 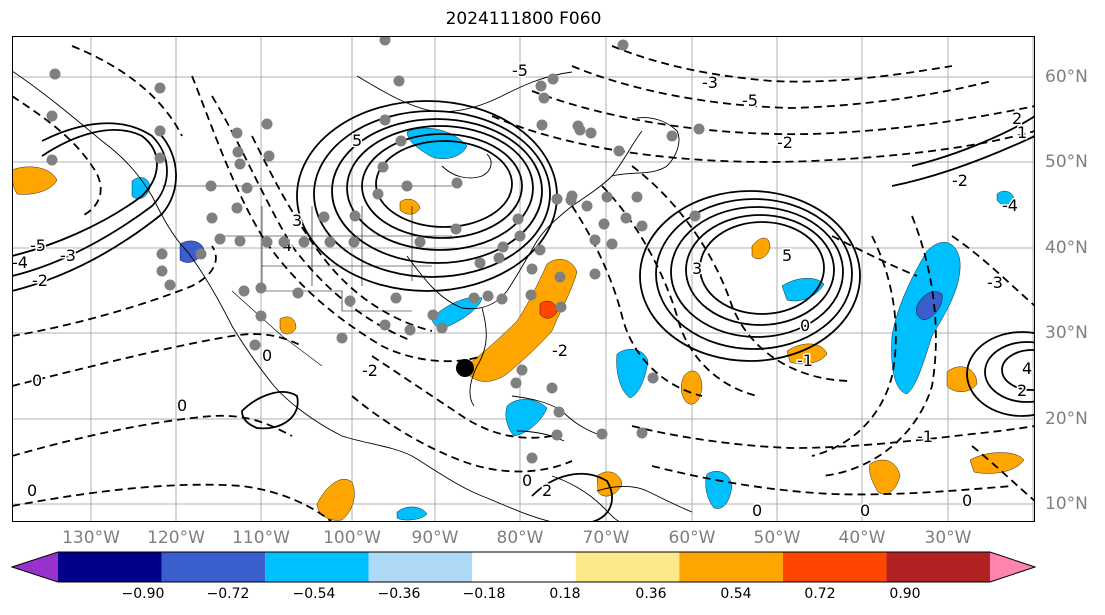 I want to click on colorbar-tick: 0.90, so click(x=905, y=594).